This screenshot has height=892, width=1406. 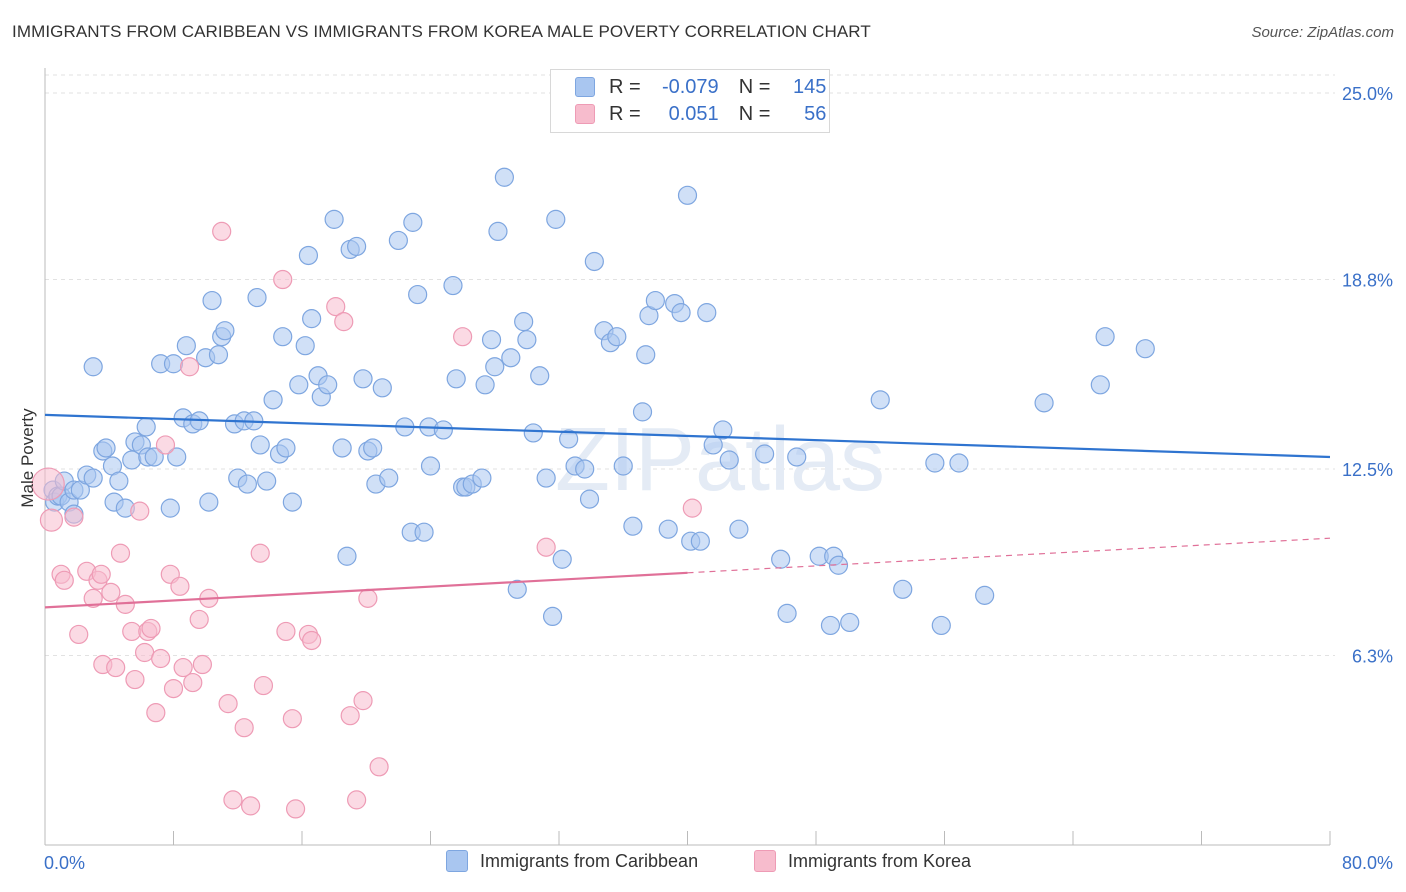 What do you see at coordinates (862, 861) in the screenshot?
I see `legend-item-korea: Immigrants from Korea` at bounding box center [862, 861].